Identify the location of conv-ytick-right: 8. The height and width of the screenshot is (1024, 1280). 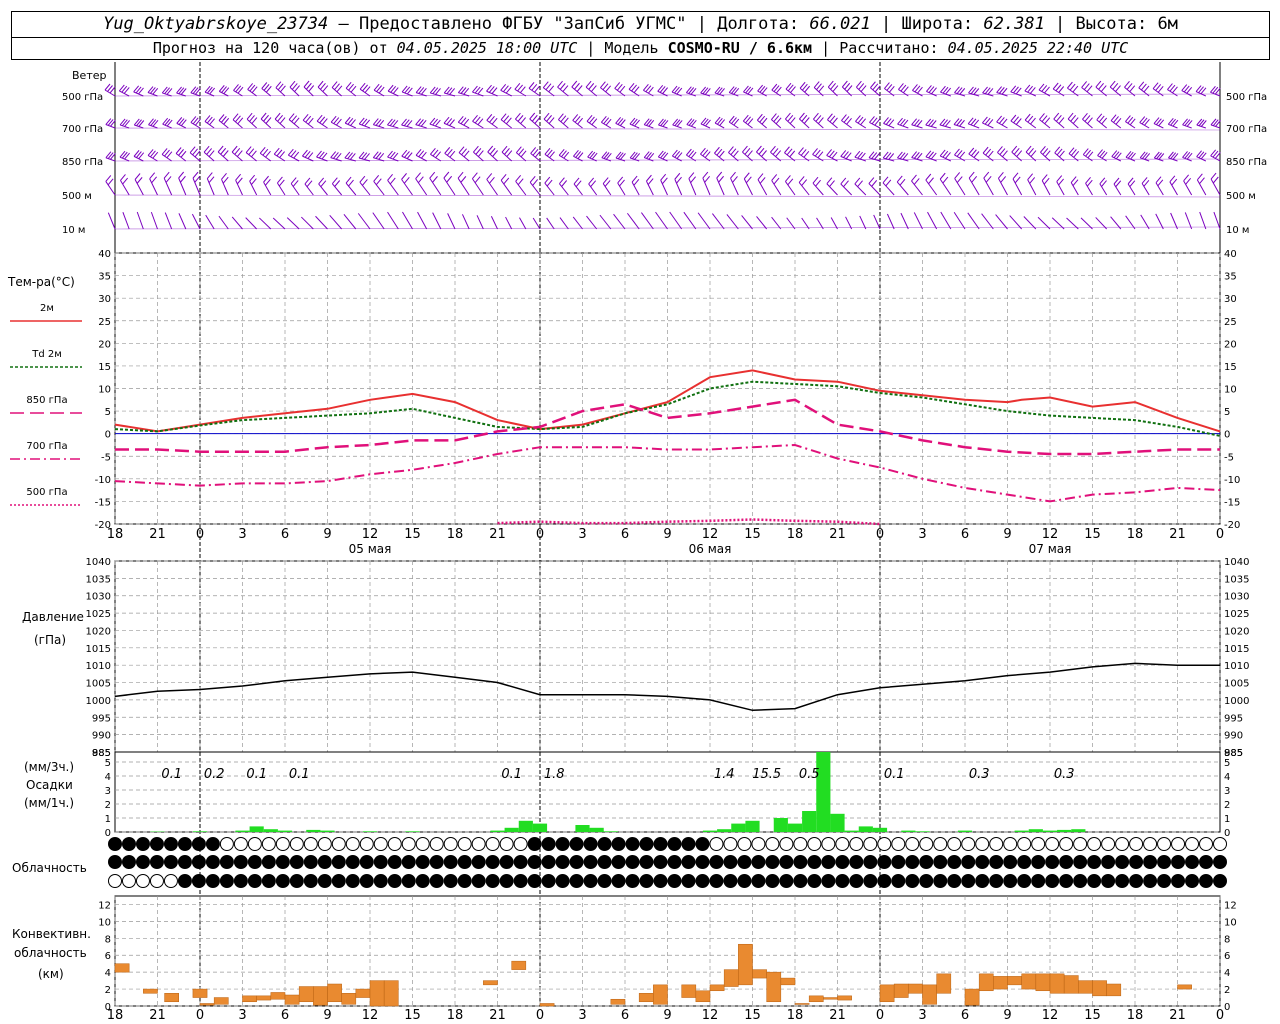
(1227, 939).